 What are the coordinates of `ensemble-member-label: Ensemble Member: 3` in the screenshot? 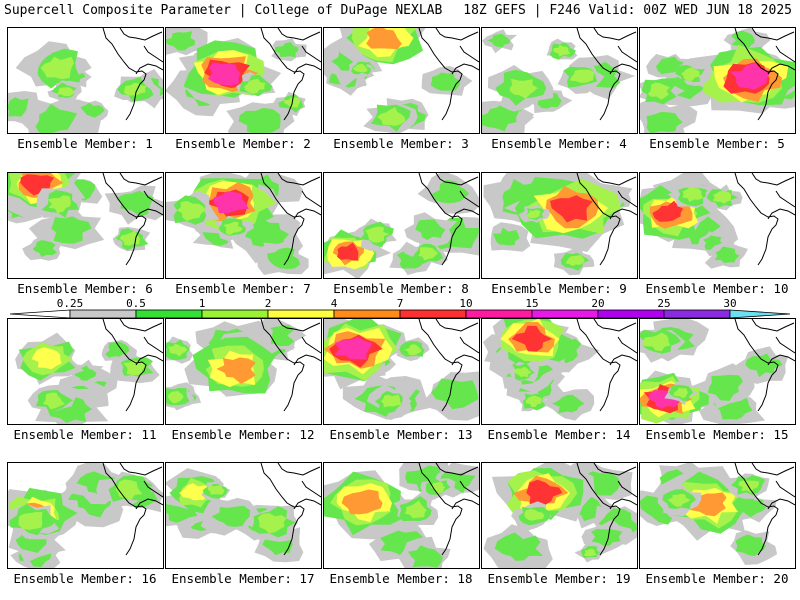 It's located at (401, 143).